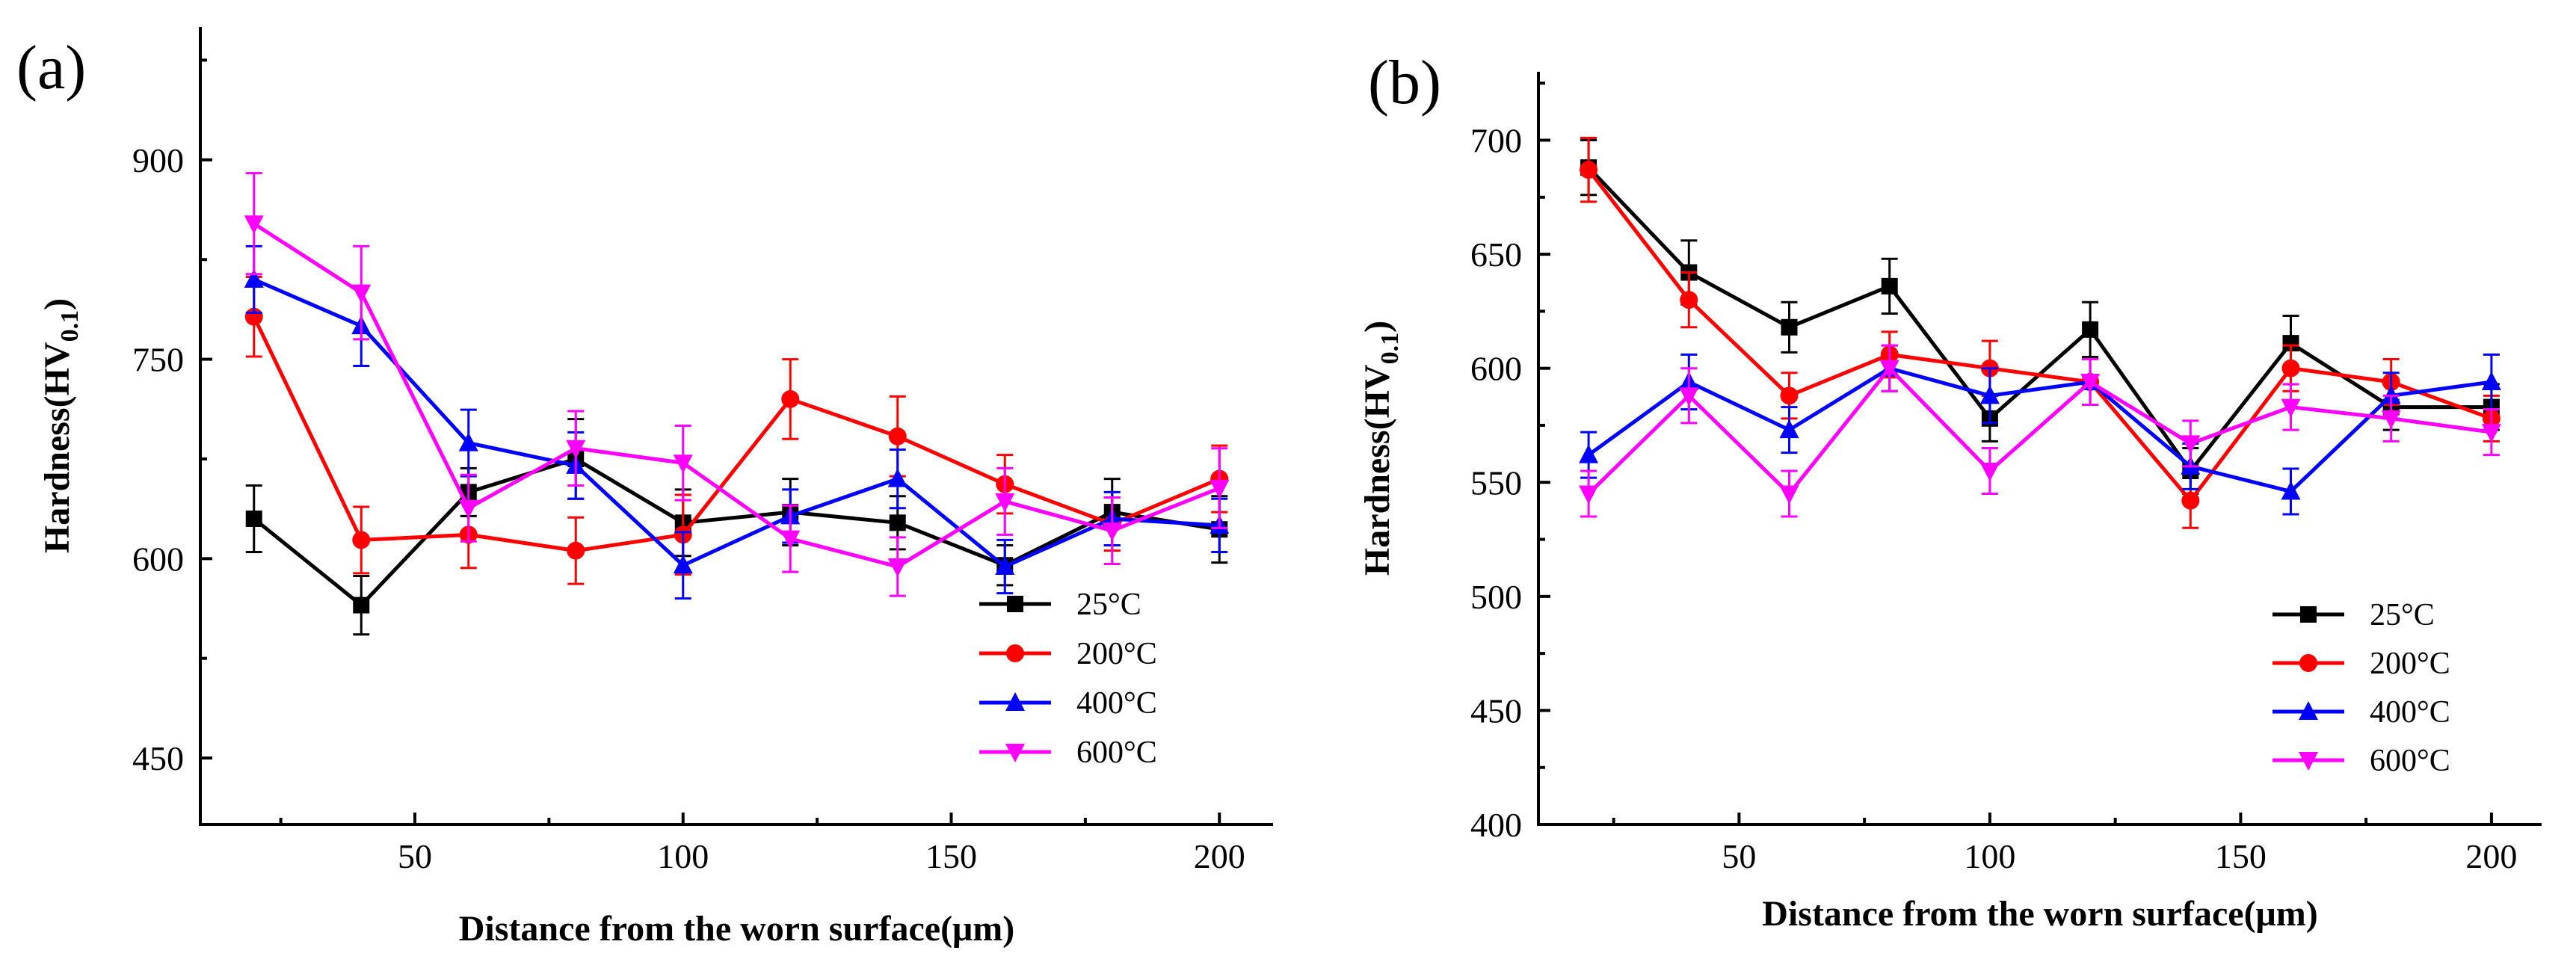 The width and height of the screenshot is (2576, 974). Describe the element at coordinates (158, 160) in the screenshot. I see `y-tick-label: 900` at that location.